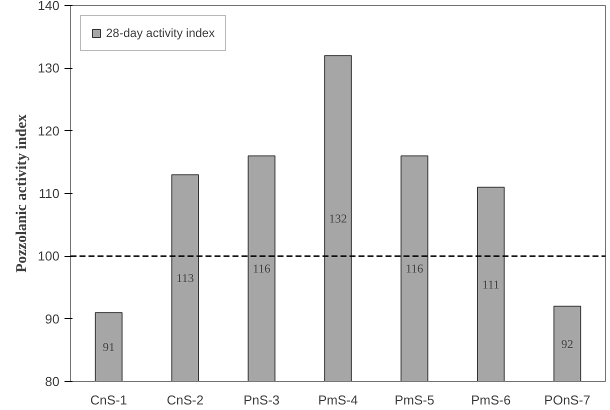 This screenshot has height=410, width=610. Describe the element at coordinates (414, 400) in the screenshot. I see `x-tick-label: PmS-5` at that location.